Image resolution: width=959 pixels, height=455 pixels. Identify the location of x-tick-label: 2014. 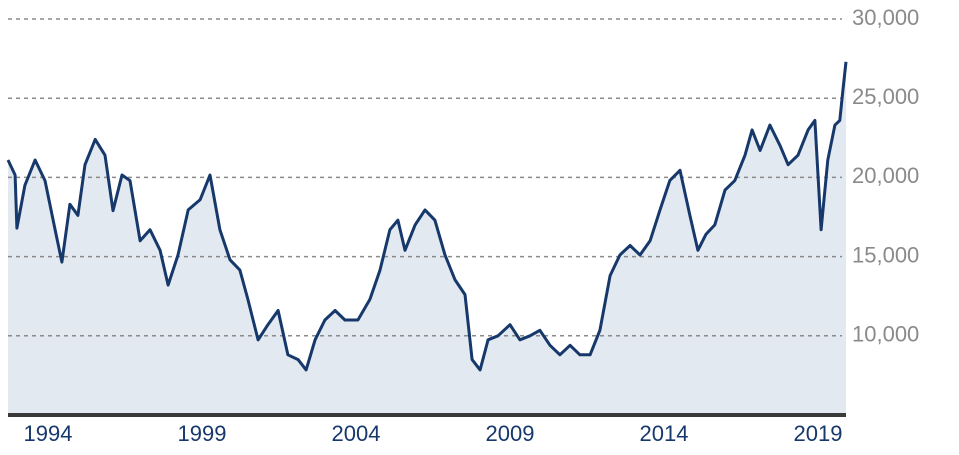
(664, 433).